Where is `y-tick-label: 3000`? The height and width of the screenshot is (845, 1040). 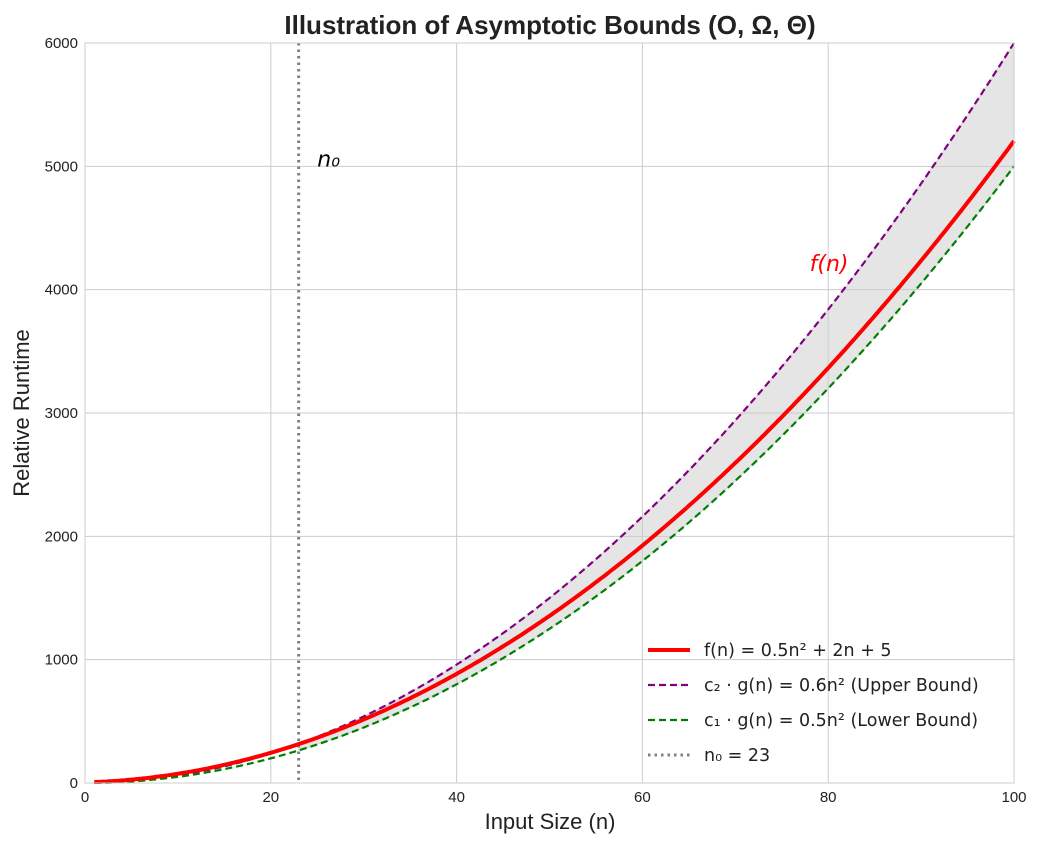
y-tick-label: 3000 is located at coordinates (61, 413).